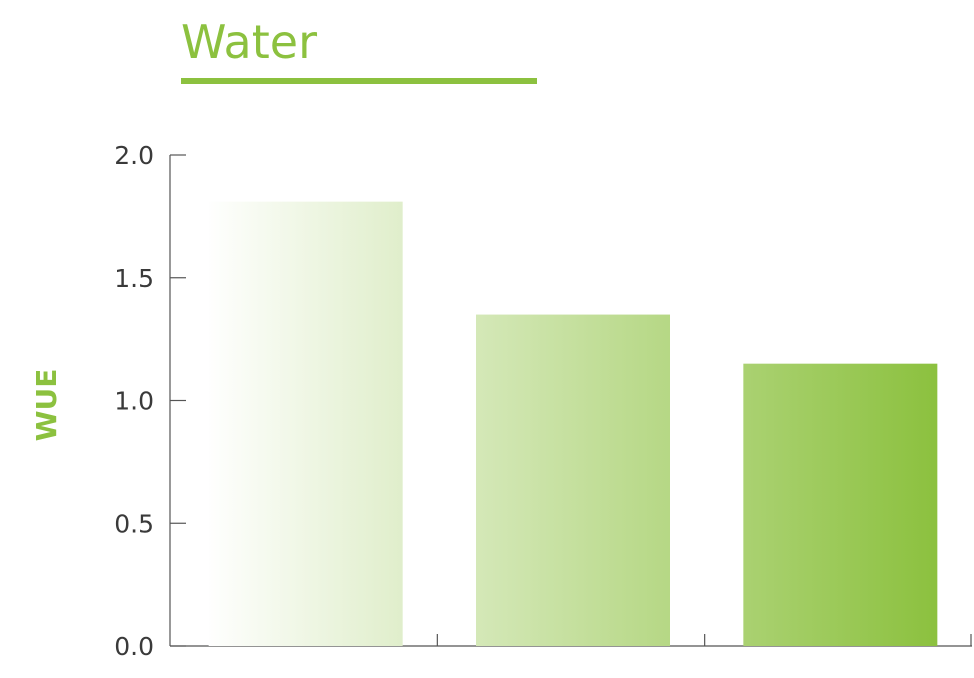 This screenshot has height=678, width=974. I want to click on y-tick-label: 2.0, so click(134, 155).